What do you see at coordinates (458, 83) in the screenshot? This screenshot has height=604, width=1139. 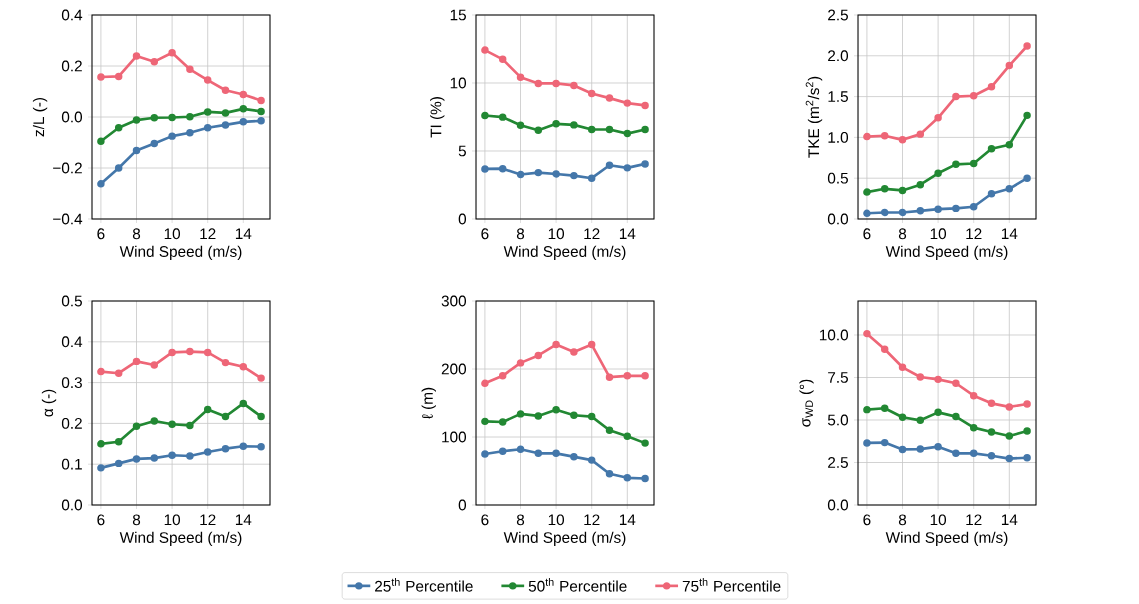 I see `y-tick-label: 10` at bounding box center [458, 83].